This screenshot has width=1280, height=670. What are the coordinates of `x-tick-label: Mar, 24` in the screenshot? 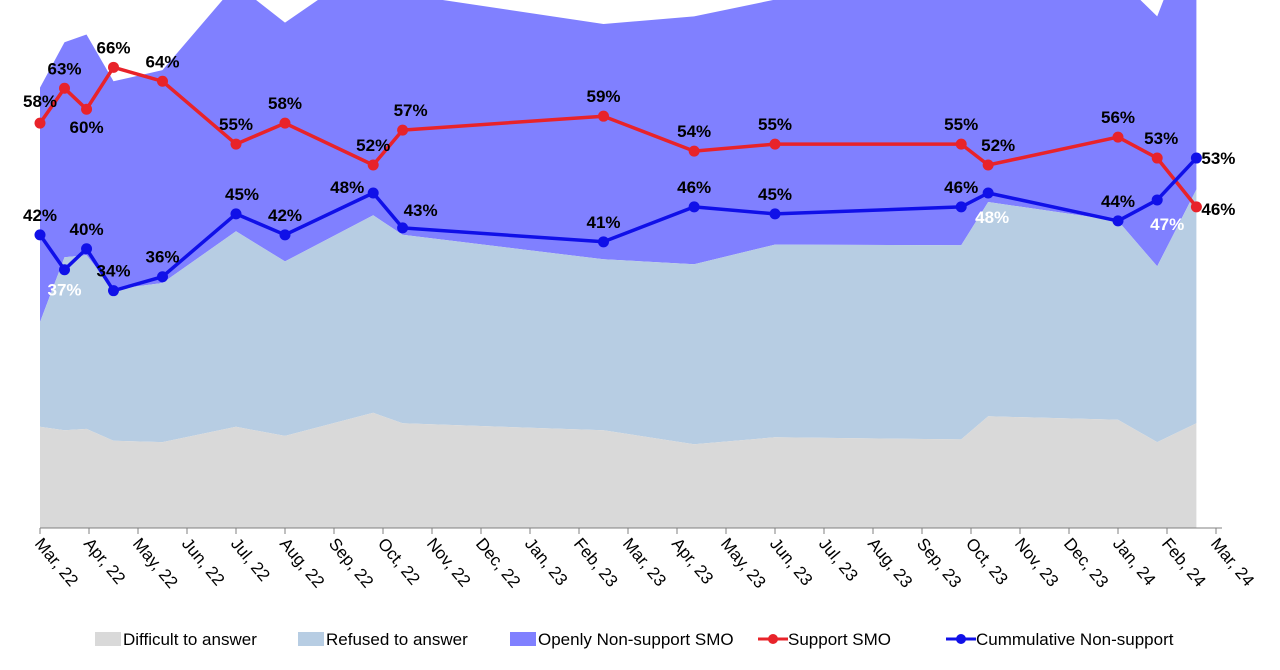 It's located at (1232, 562).